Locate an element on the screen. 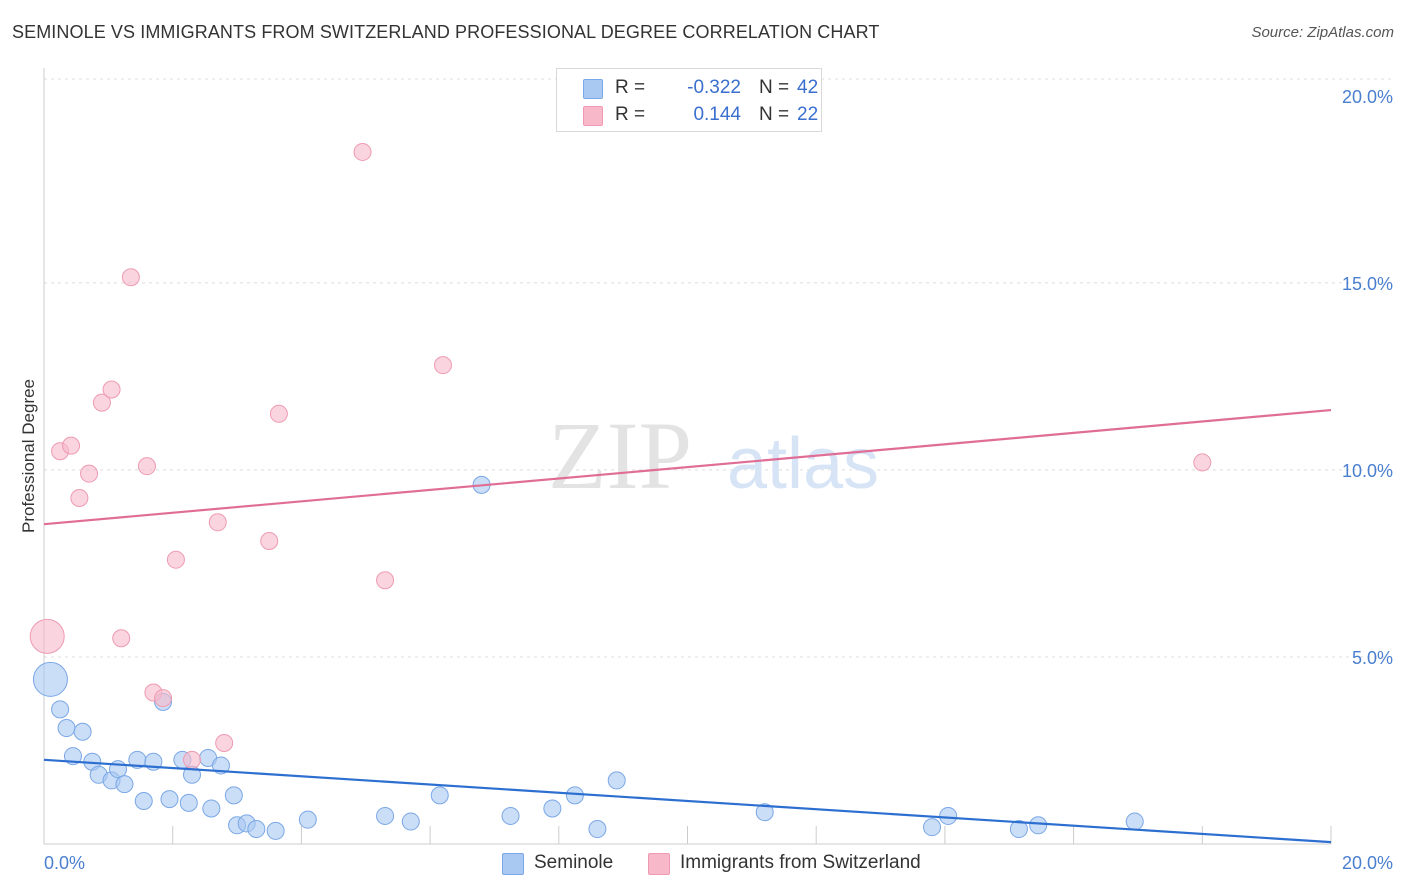 This screenshot has width=1406, height=892. legend-swatch-swiss is located at coordinates (593, 116).